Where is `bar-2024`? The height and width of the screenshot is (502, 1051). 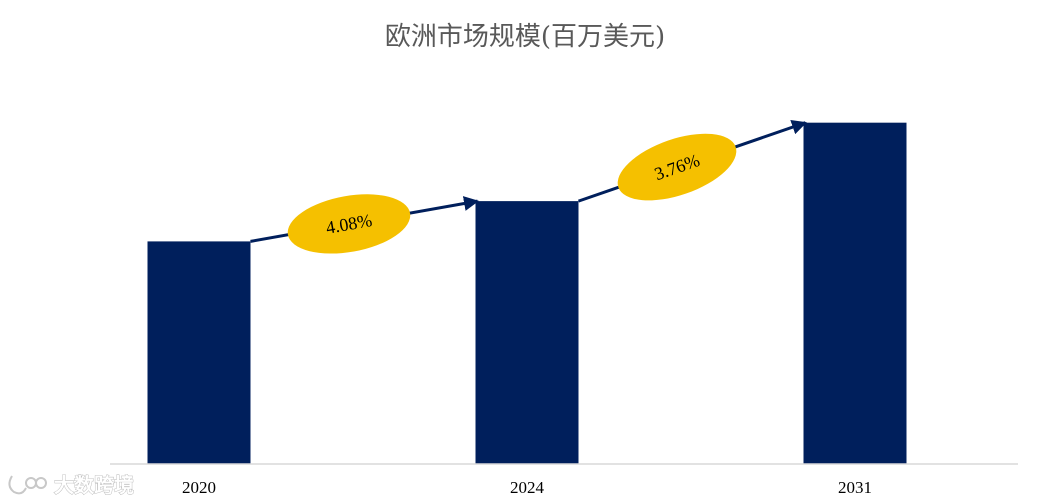
bar-2024 is located at coordinates (527, 332).